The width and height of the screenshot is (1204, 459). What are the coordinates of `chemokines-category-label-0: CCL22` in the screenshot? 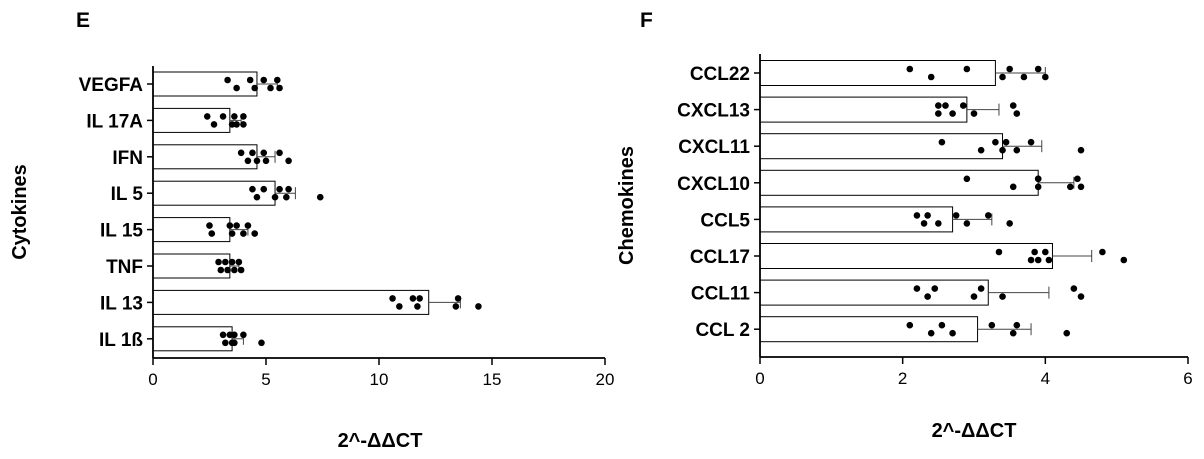 It's located at (720, 74).